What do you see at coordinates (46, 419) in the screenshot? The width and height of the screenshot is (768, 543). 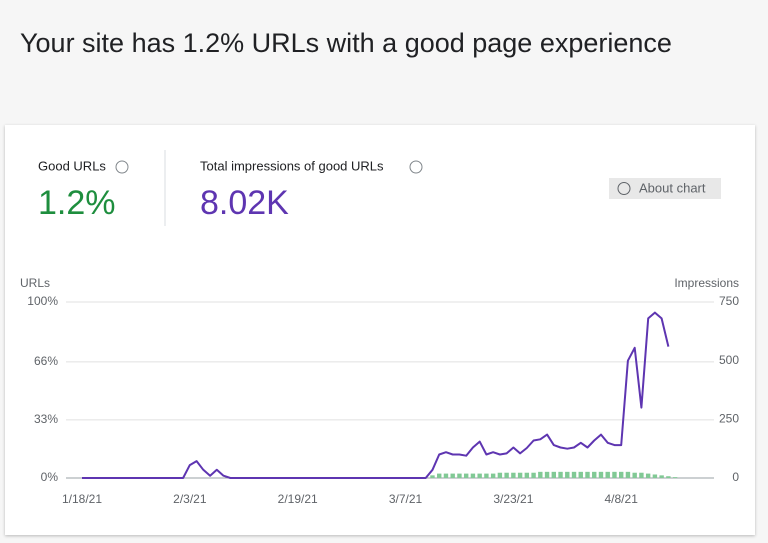 I see `y-tick-label: 33%` at bounding box center [46, 419].